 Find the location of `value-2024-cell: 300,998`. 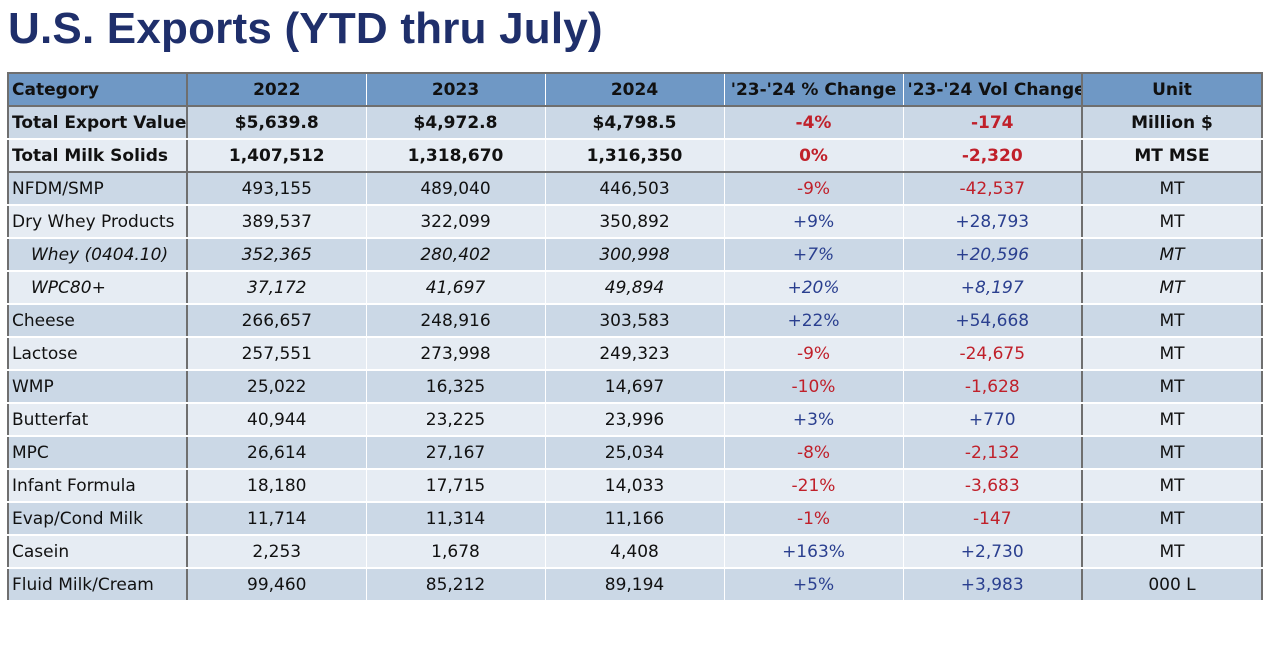

value-2024-cell: 300,998 is located at coordinates (634, 254).